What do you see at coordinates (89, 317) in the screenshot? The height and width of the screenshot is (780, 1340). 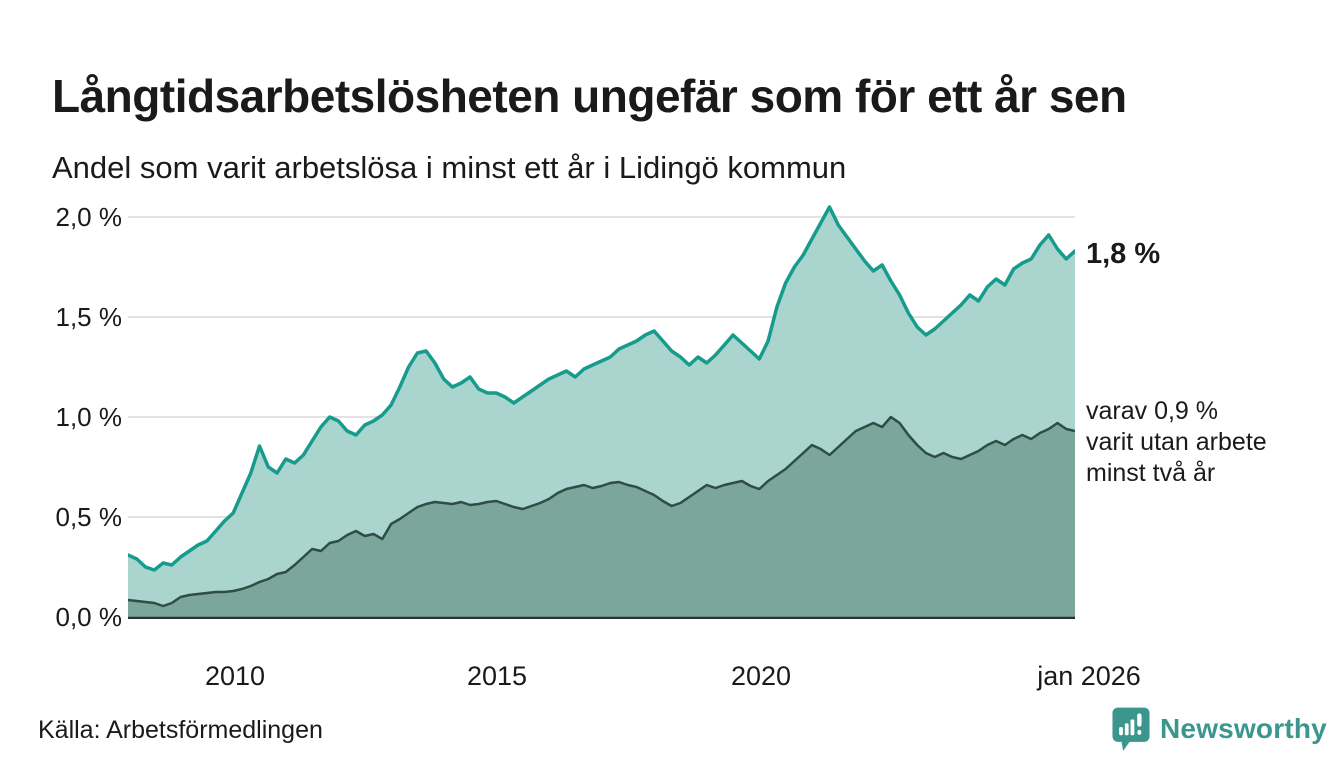 I see `y-axis-tick-label: 1,5 %` at bounding box center [89, 317].